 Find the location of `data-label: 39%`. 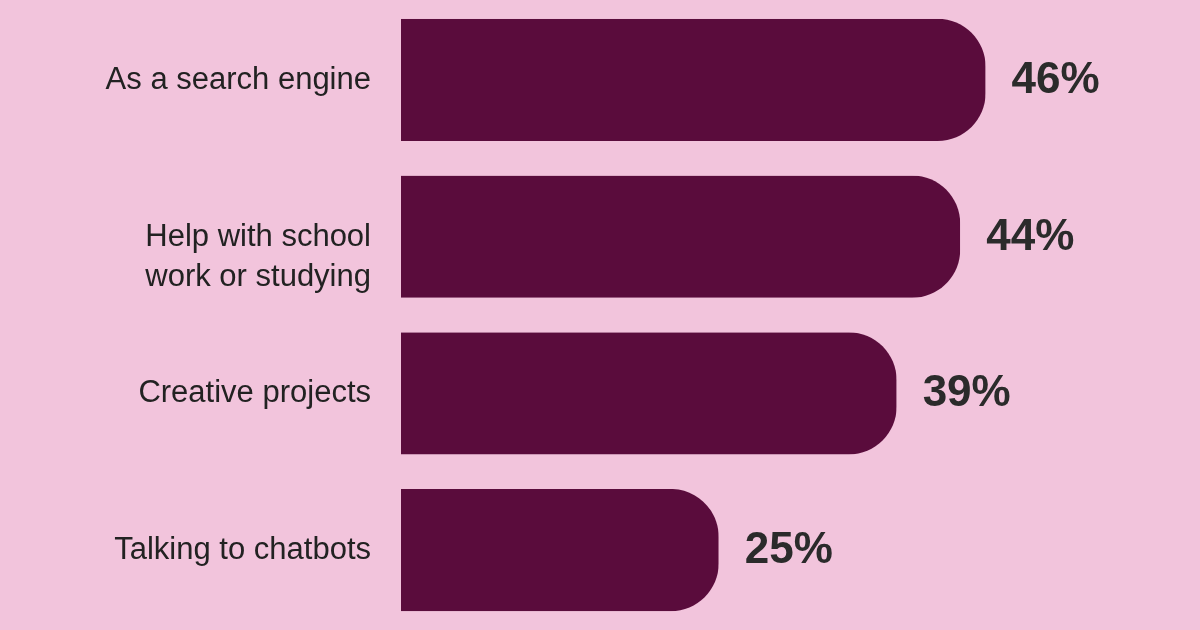

data-label: 39% is located at coordinates (966, 391).